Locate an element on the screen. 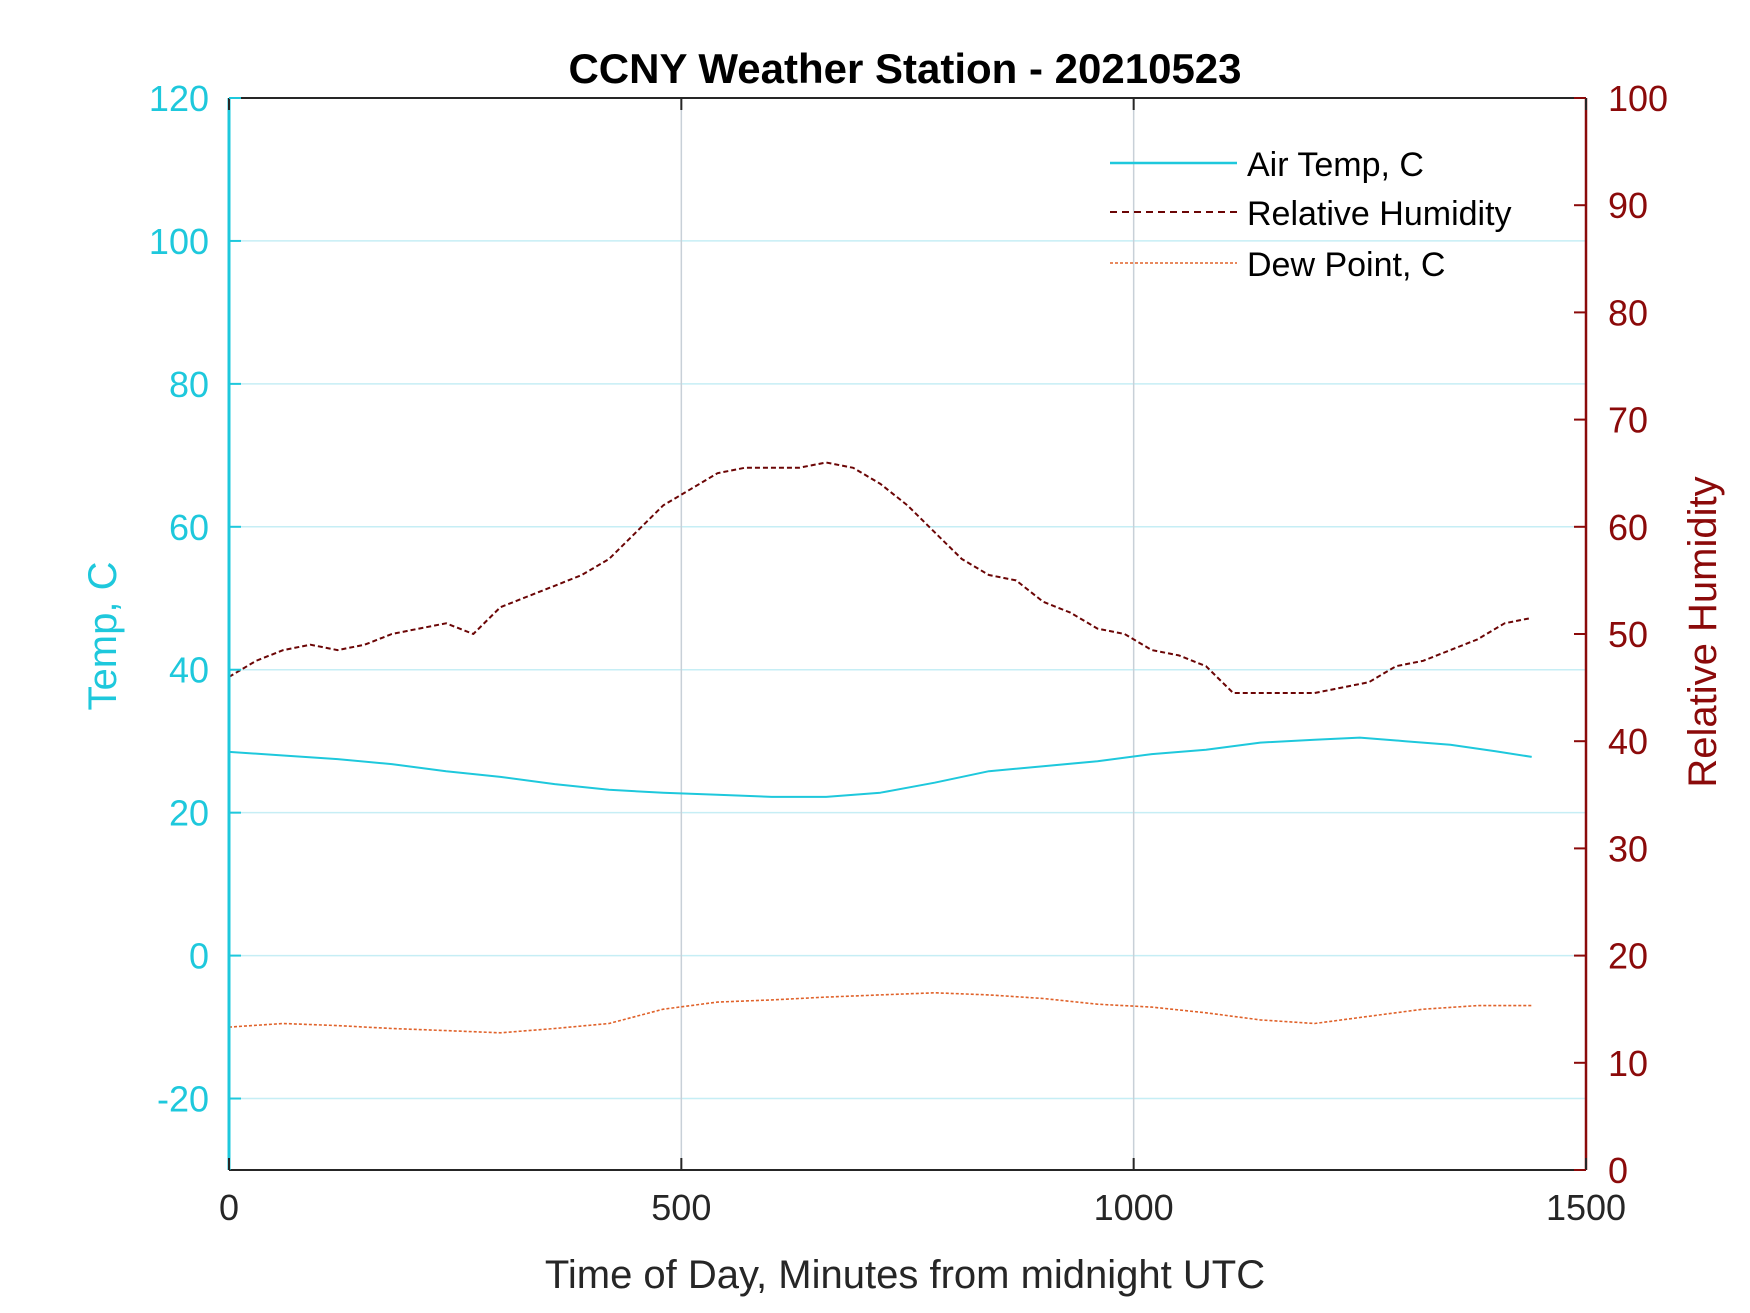  y-right-tick-label: 30 is located at coordinates (1628, 848).